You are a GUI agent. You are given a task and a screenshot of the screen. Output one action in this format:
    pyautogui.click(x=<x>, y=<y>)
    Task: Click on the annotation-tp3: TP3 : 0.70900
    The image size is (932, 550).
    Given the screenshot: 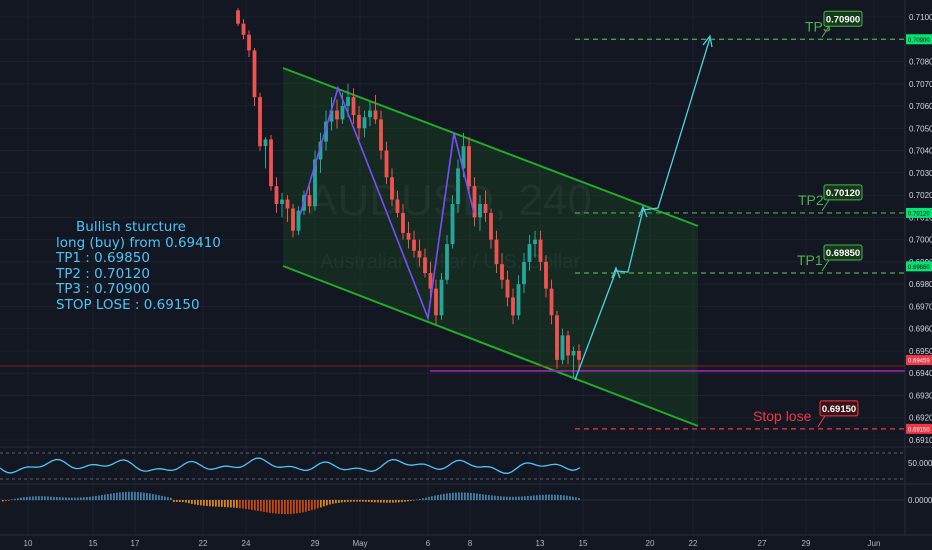 What is the action you would take?
    pyautogui.click(x=103, y=289)
    